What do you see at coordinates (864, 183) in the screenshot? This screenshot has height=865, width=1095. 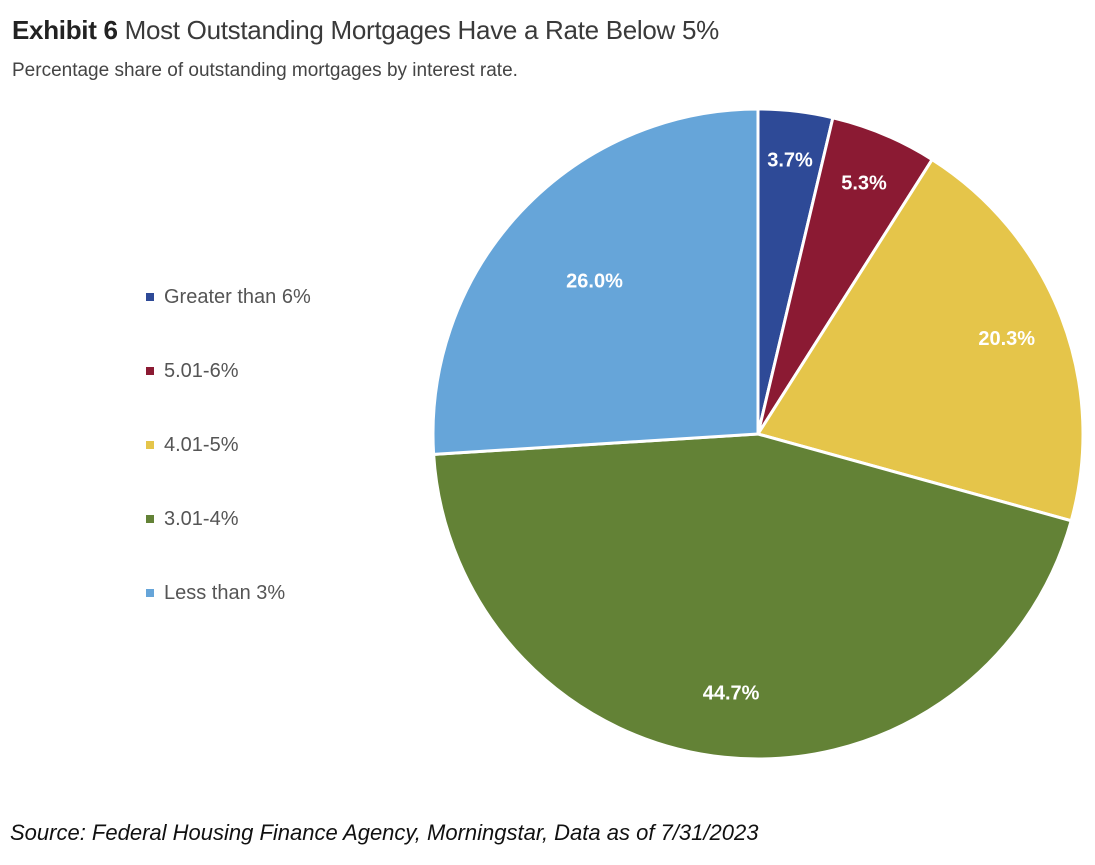 I see `data-label-5-01-6: 5.3%` at bounding box center [864, 183].